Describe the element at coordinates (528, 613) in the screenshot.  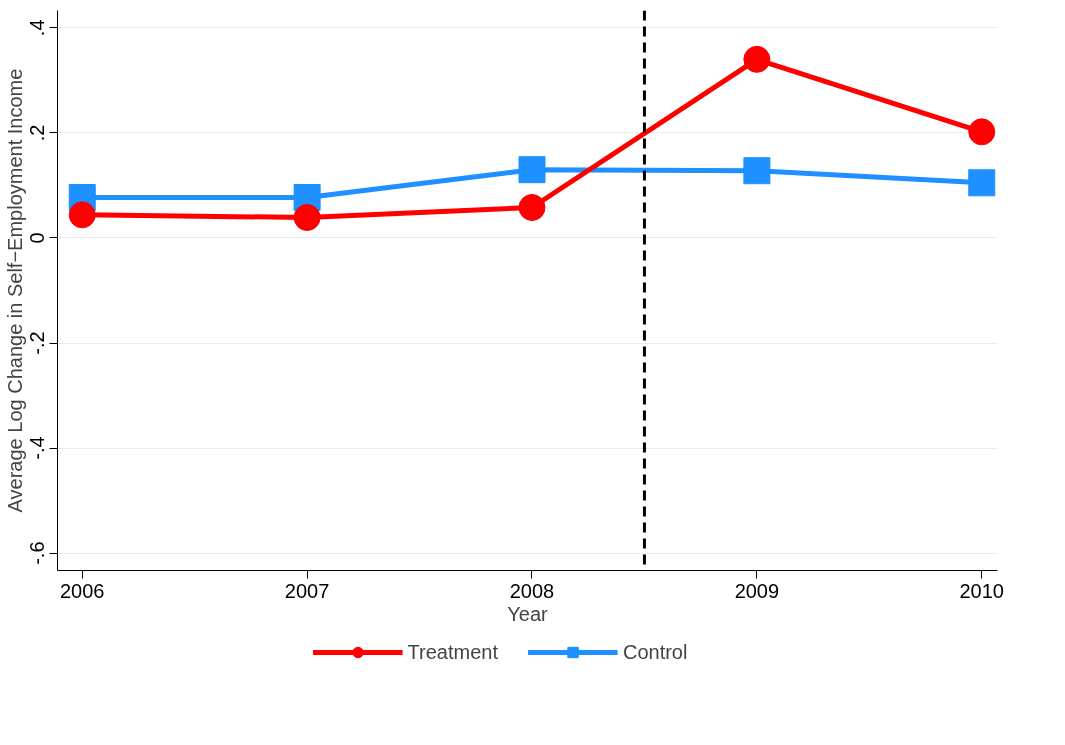
I see `x-axis-title: Year` at that location.